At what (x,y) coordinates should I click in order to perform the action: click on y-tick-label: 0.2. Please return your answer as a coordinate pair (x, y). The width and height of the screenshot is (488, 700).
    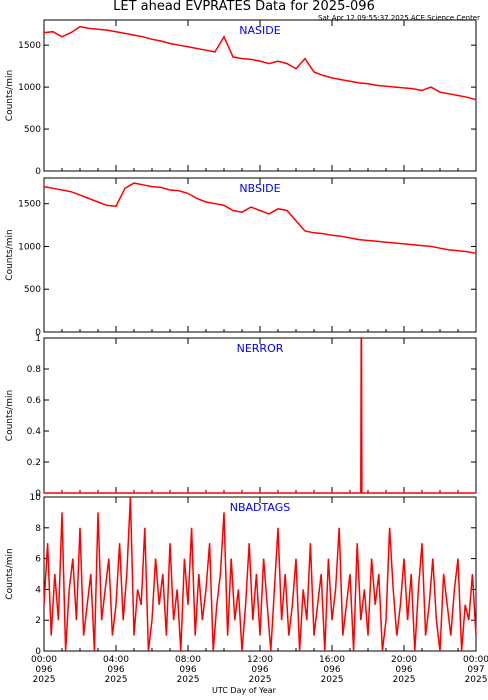
    Looking at the image, I should click on (34, 463).